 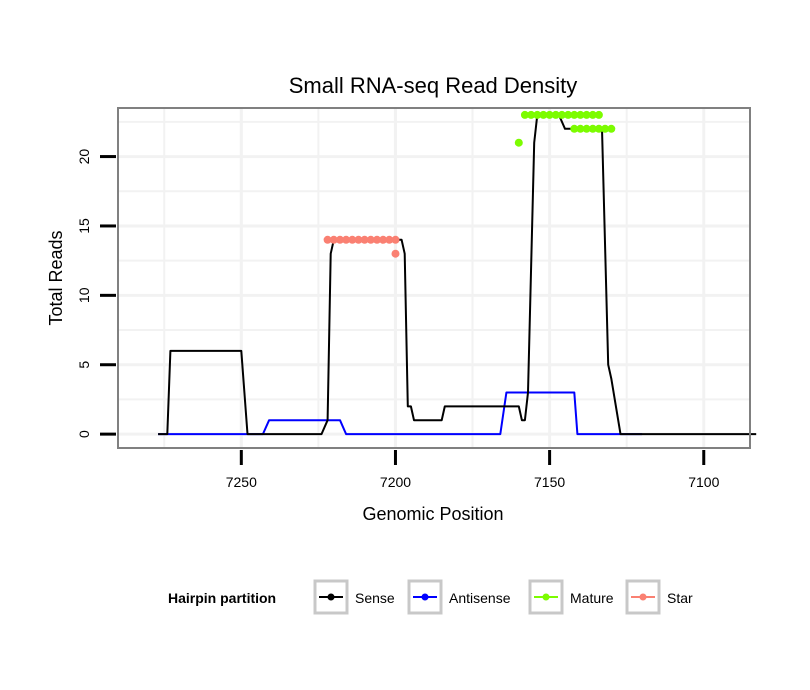 What do you see at coordinates (84, 434) in the screenshot?
I see `y-tick-label: 0` at bounding box center [84, 434].